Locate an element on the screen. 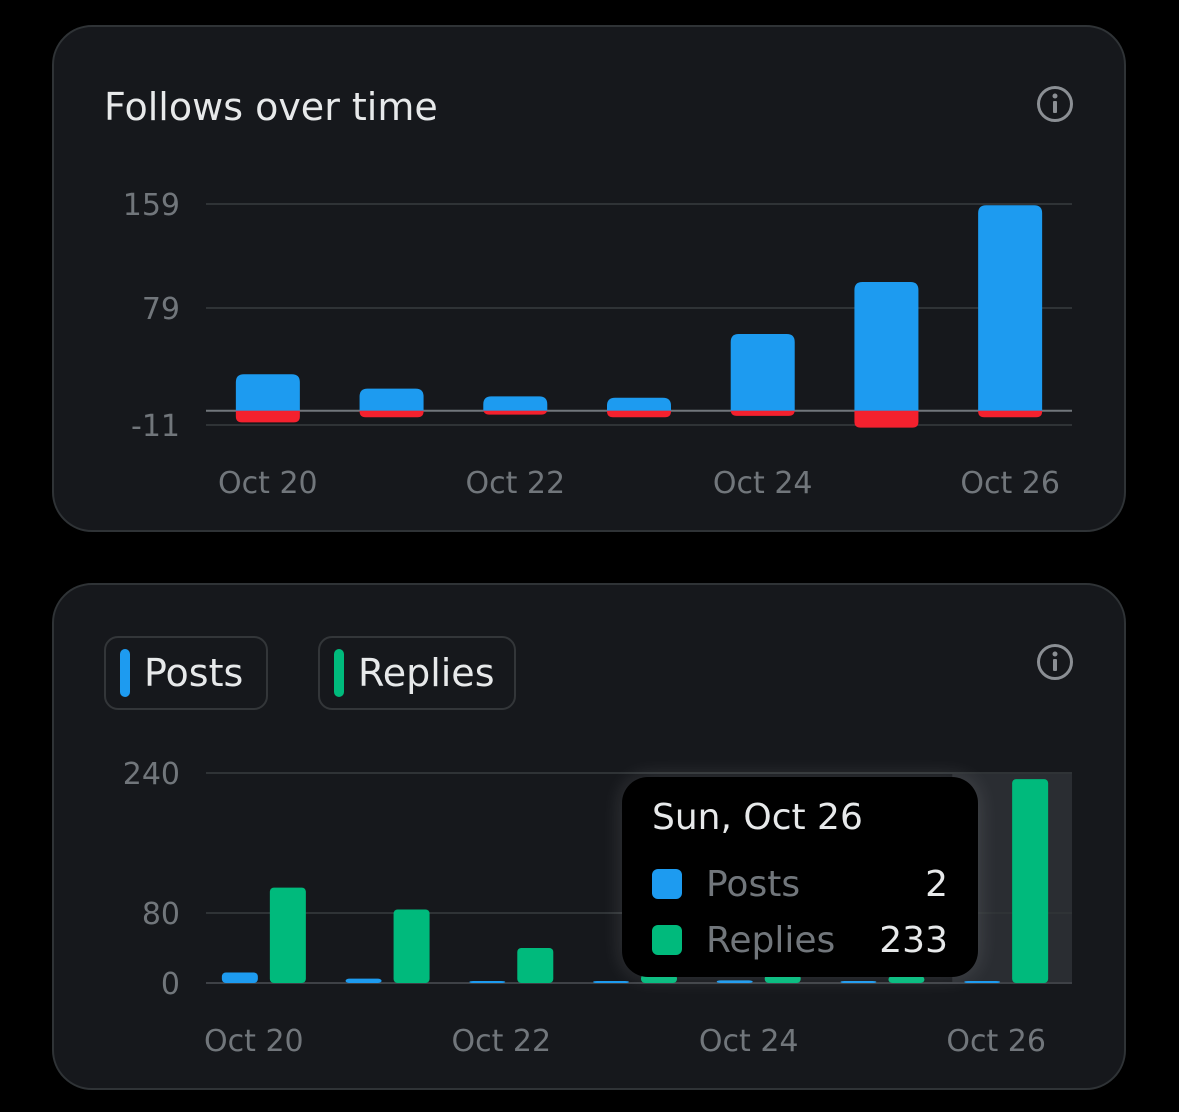  tooltip-replies-value: 233 is located at coordinates (913, 940).